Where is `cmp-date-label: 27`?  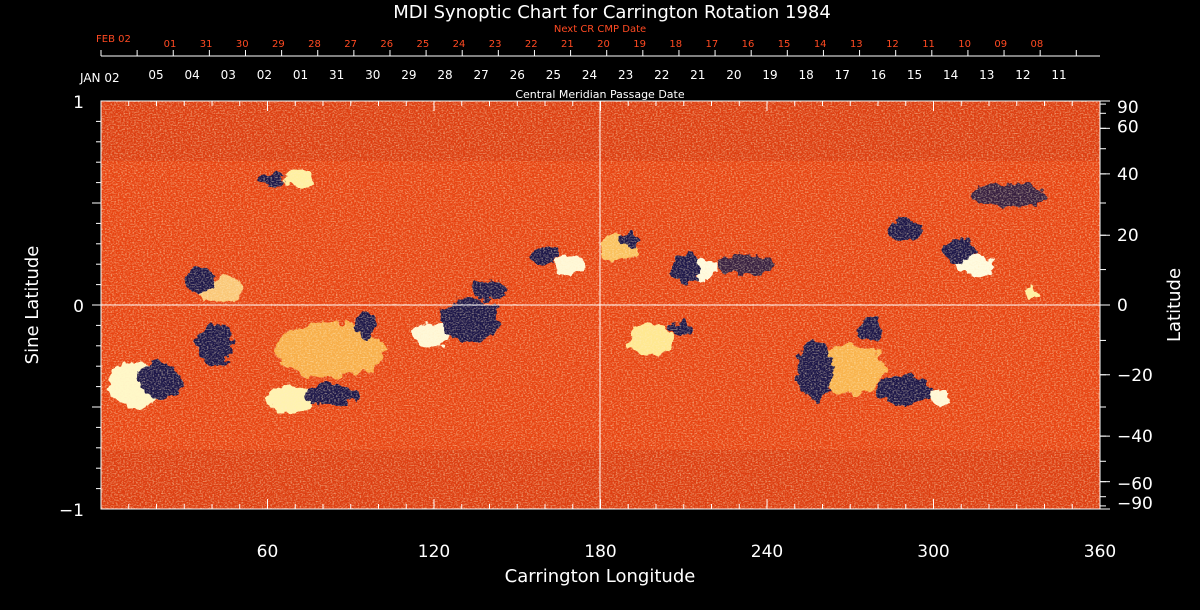 cmp-date-label: 27 is located at coordinates (480, 75).